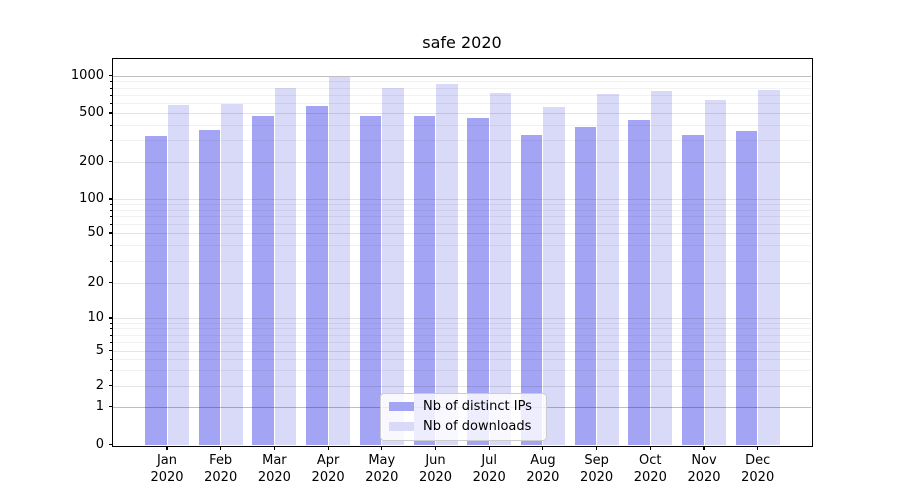 The height and width of the screenshot is (500, 900). I want to click on x-tick-month: Mar, so click(274, 460).